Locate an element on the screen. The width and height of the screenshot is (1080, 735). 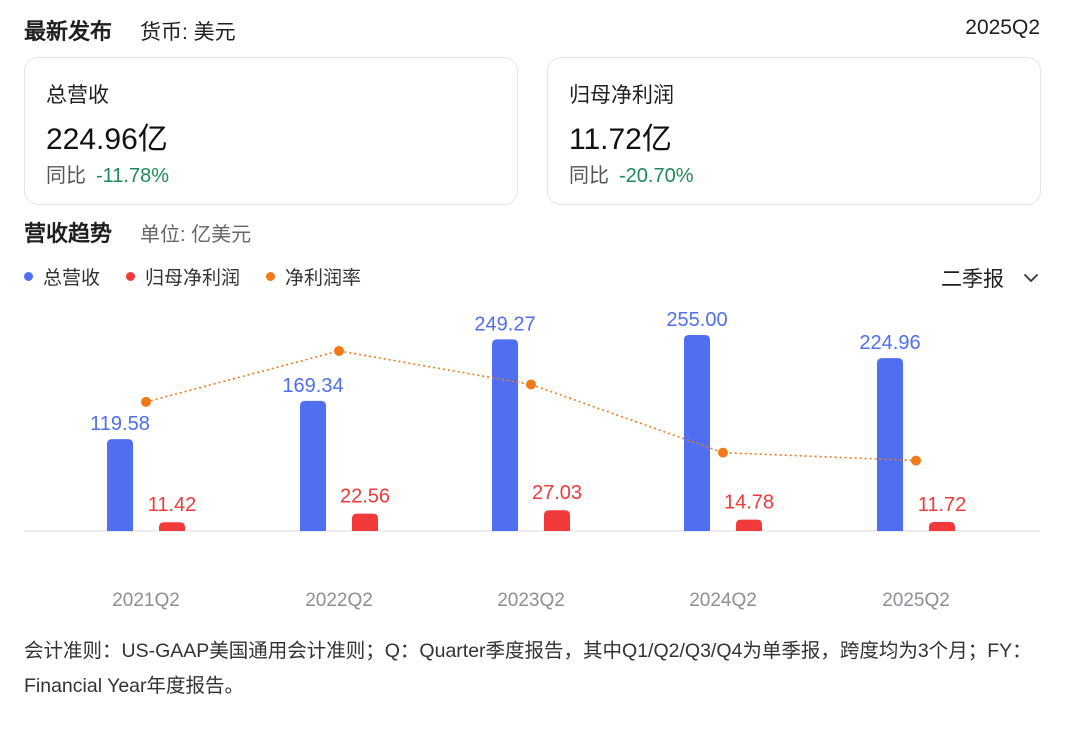
x-tick-label: 2024Q2 is located at coordinates (723, 600).